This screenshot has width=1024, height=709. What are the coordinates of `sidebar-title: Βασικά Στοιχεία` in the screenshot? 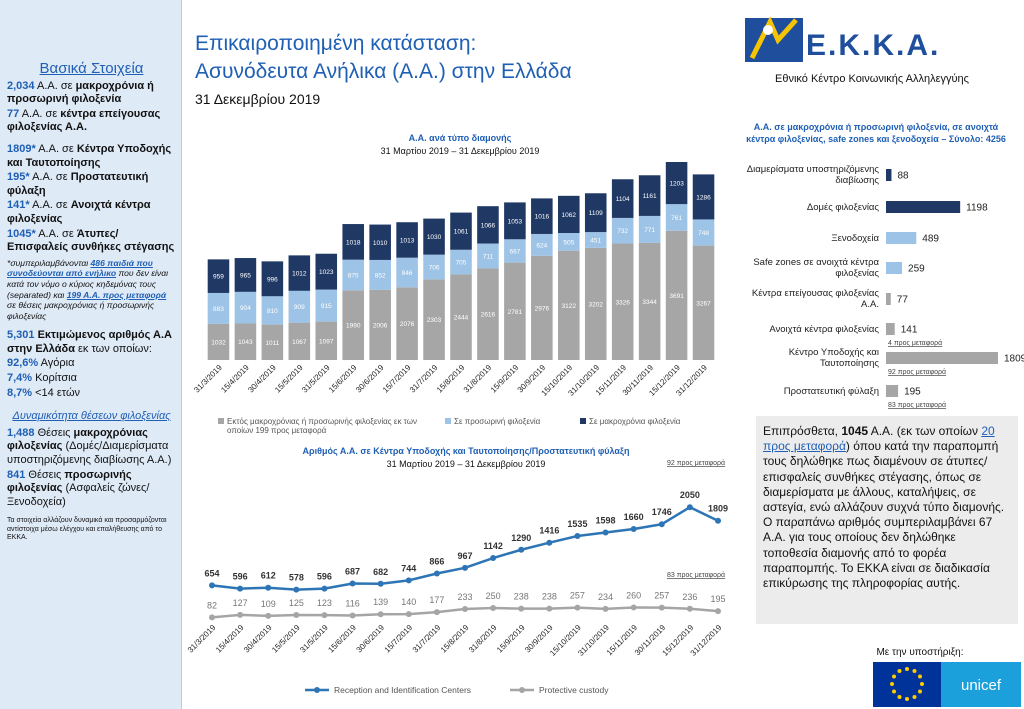 It's located at (91, 68).